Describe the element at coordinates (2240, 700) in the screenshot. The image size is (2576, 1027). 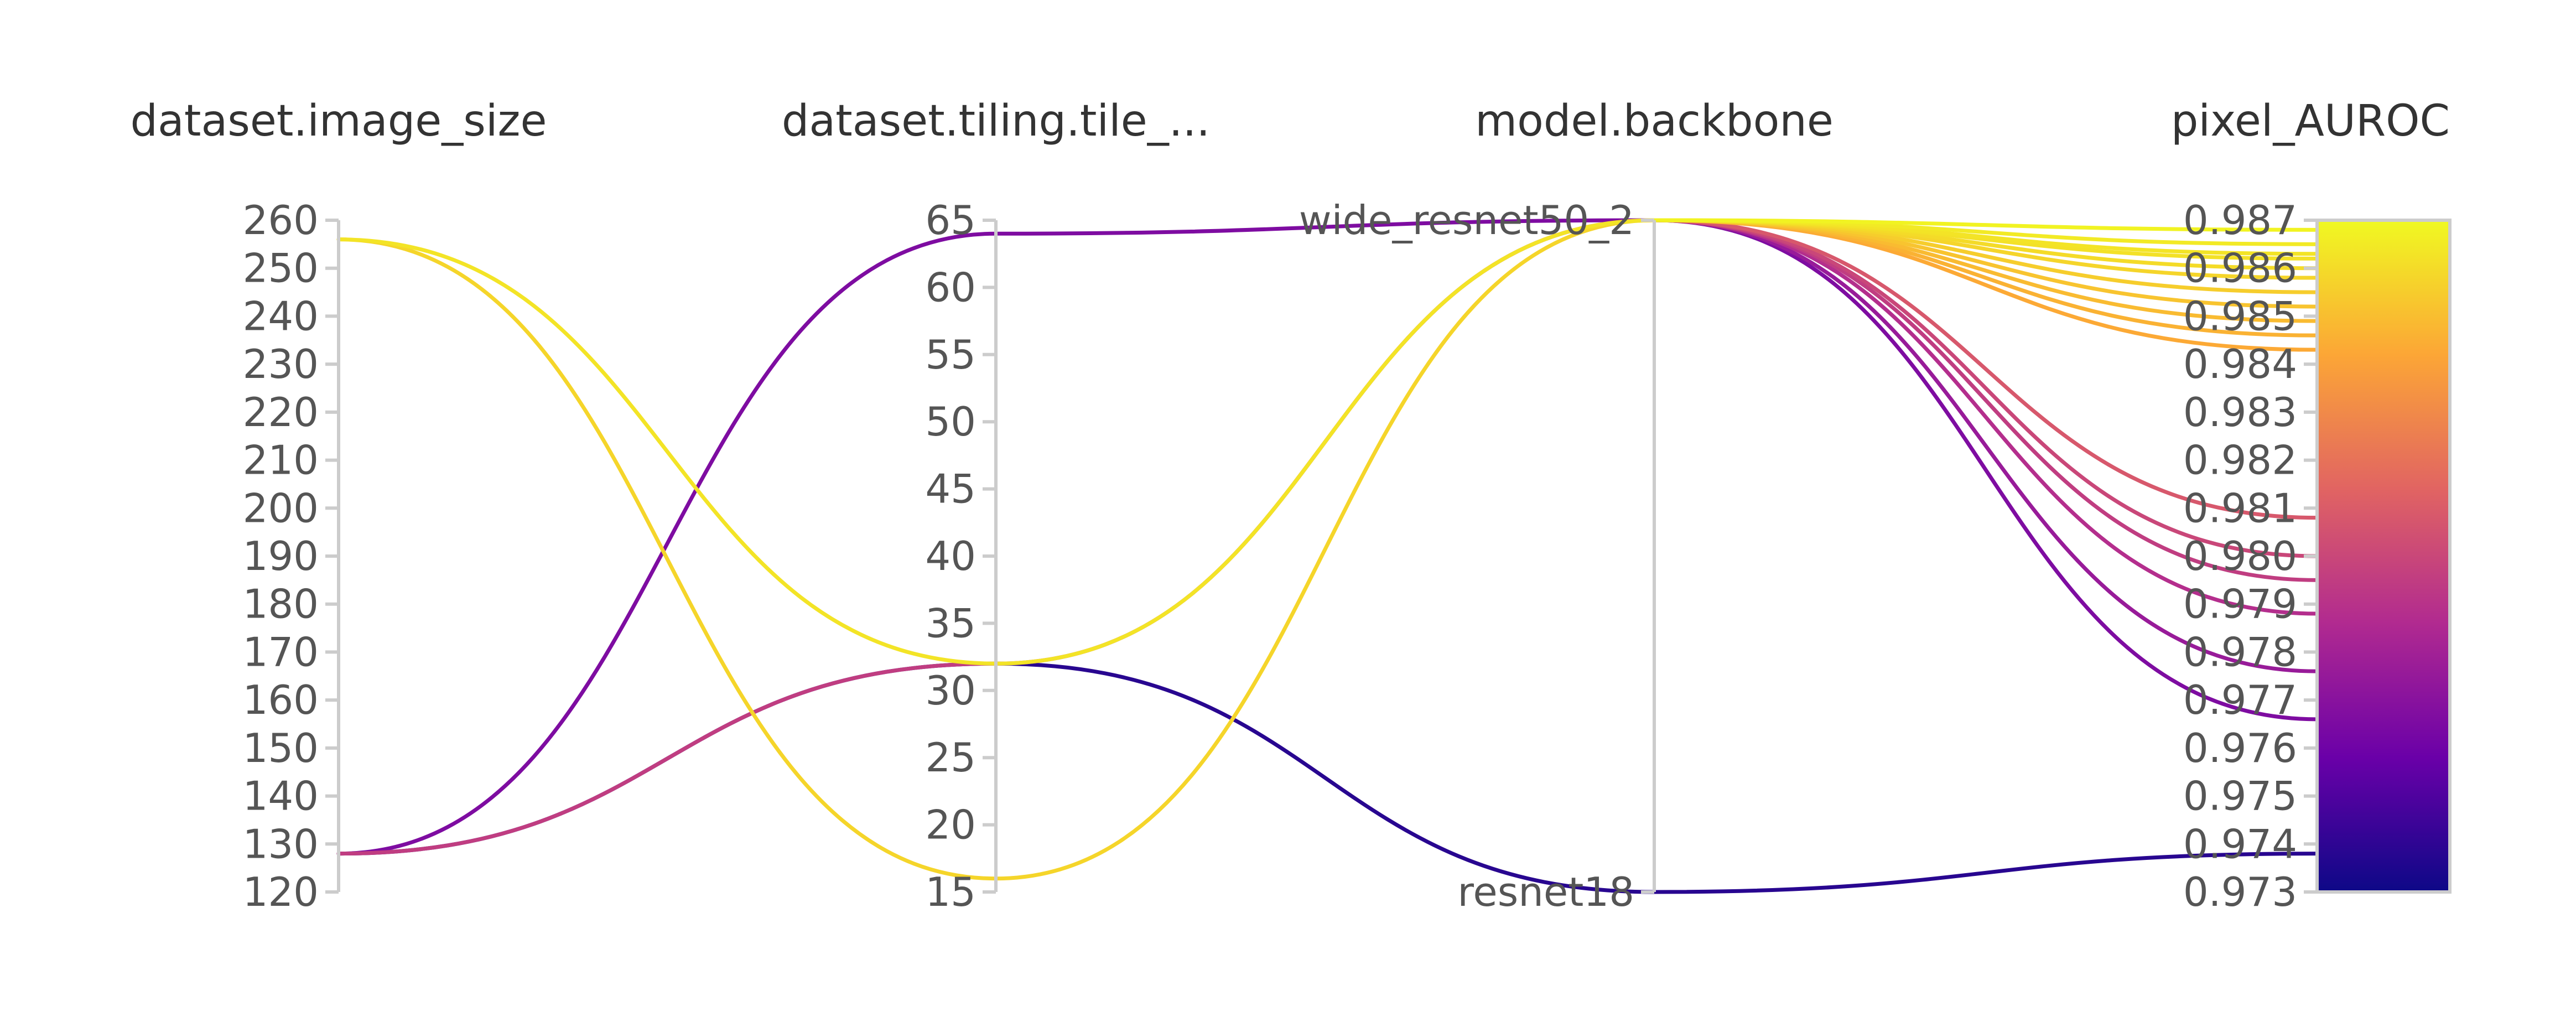
I see `tick-label: 0.977` at that location.